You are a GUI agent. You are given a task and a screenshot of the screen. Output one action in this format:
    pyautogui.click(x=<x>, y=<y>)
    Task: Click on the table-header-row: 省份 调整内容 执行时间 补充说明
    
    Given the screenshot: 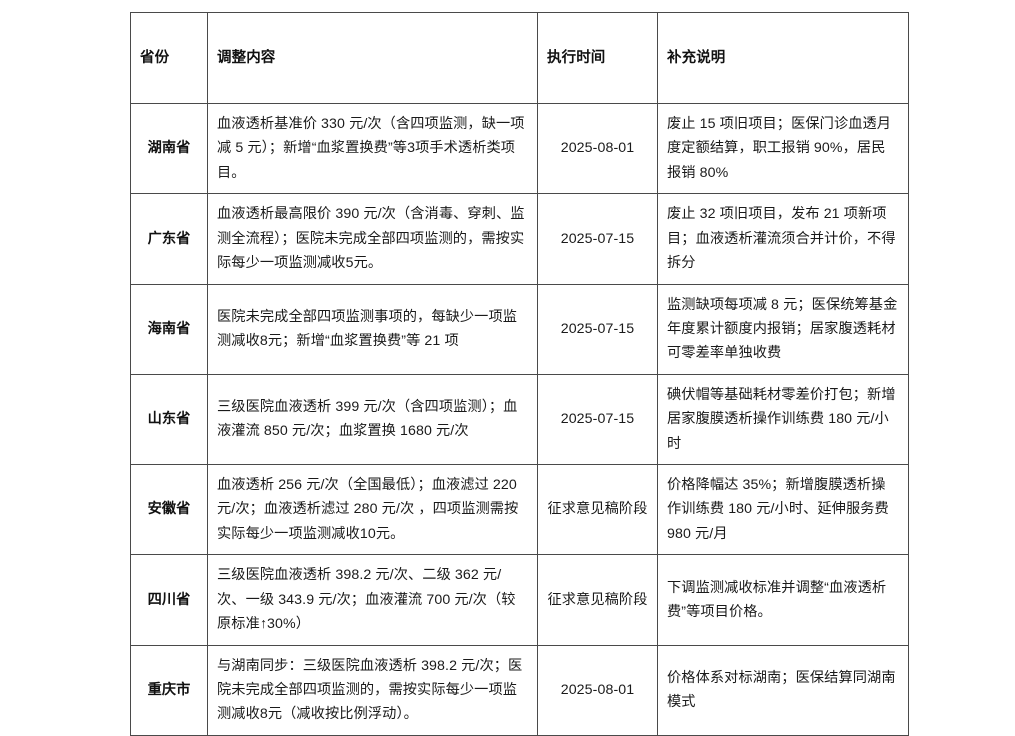 What is the action you would take?
    pyautogui.click(x=519, y=58)
    